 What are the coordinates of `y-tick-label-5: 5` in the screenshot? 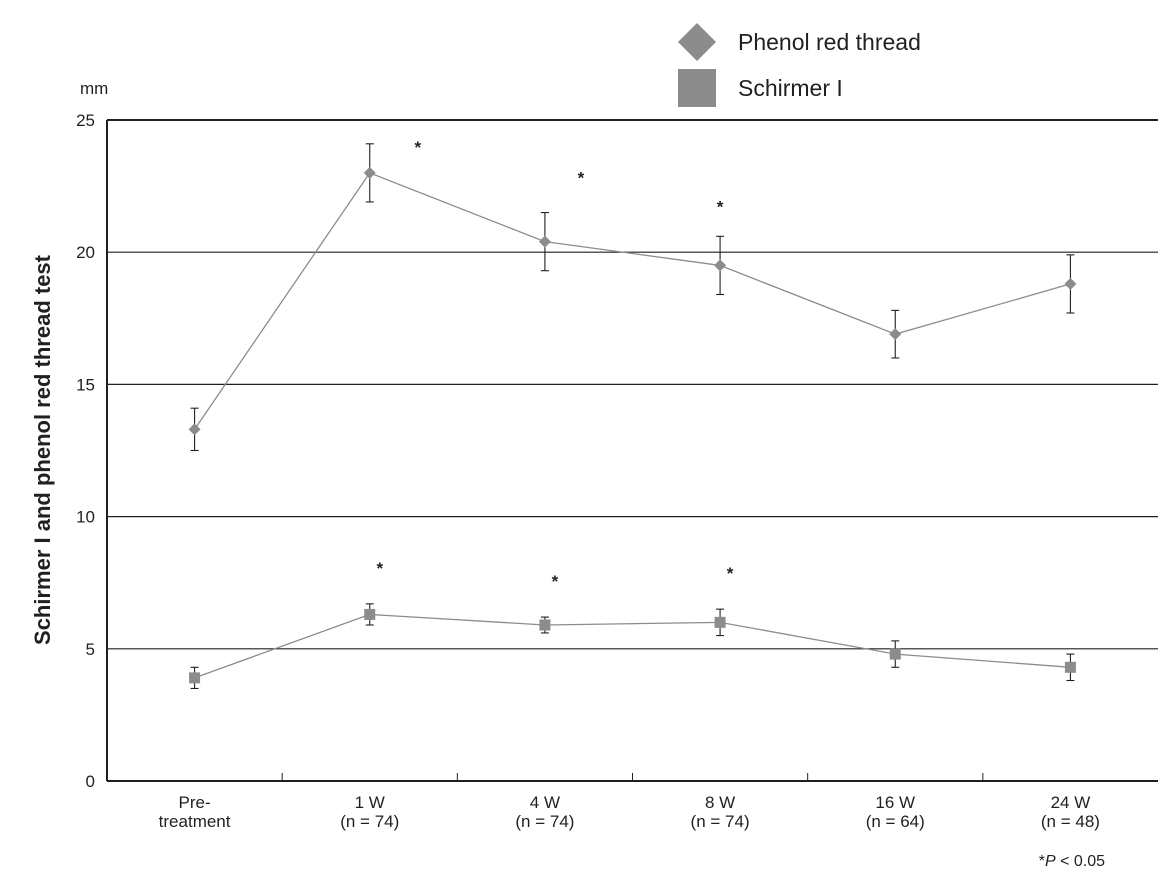 It's located at (90, 649).